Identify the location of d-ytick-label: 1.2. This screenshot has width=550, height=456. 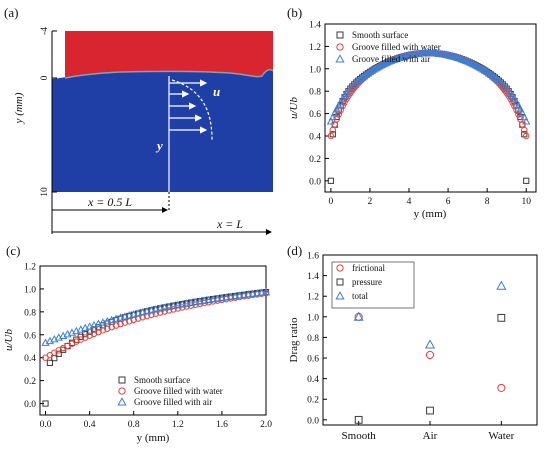
(313, 298).